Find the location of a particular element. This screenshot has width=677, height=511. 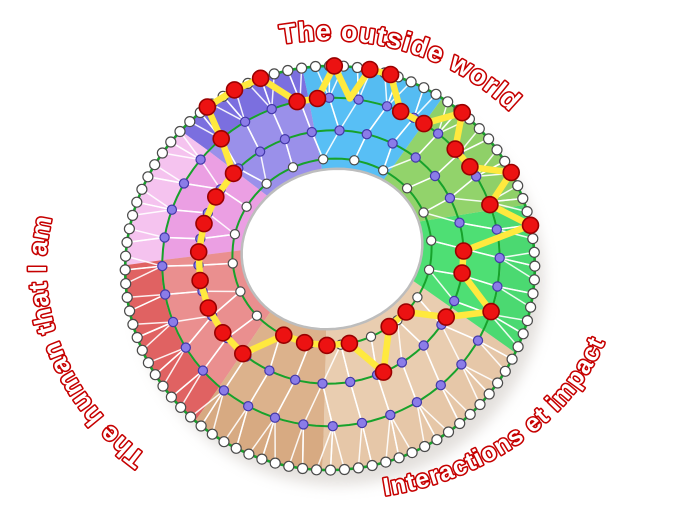

sector-tan-dark-outer is located at coordinates (259, 428).